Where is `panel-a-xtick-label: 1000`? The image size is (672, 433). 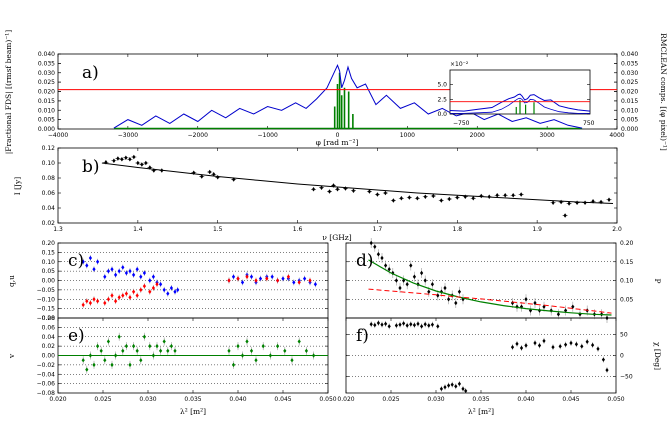 panel-a-xtick-label: 1000 is located at coordinates (407, 135).